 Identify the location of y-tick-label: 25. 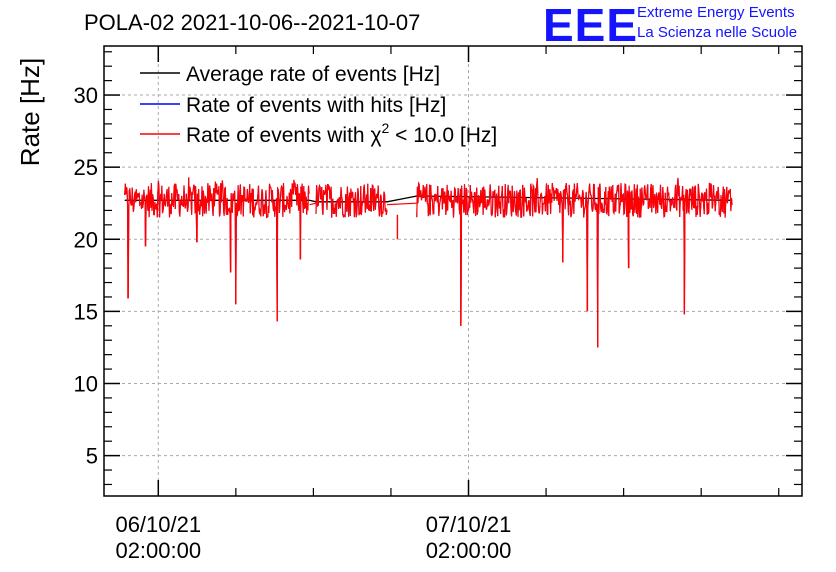
(86, 167).